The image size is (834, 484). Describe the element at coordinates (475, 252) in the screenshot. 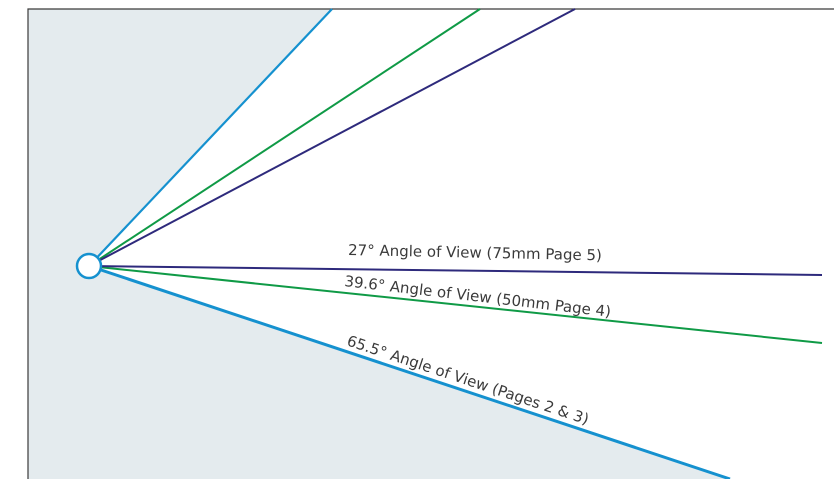

I see `angle-27-label: 27° Angle of View (75mm Page 5)` at that location.